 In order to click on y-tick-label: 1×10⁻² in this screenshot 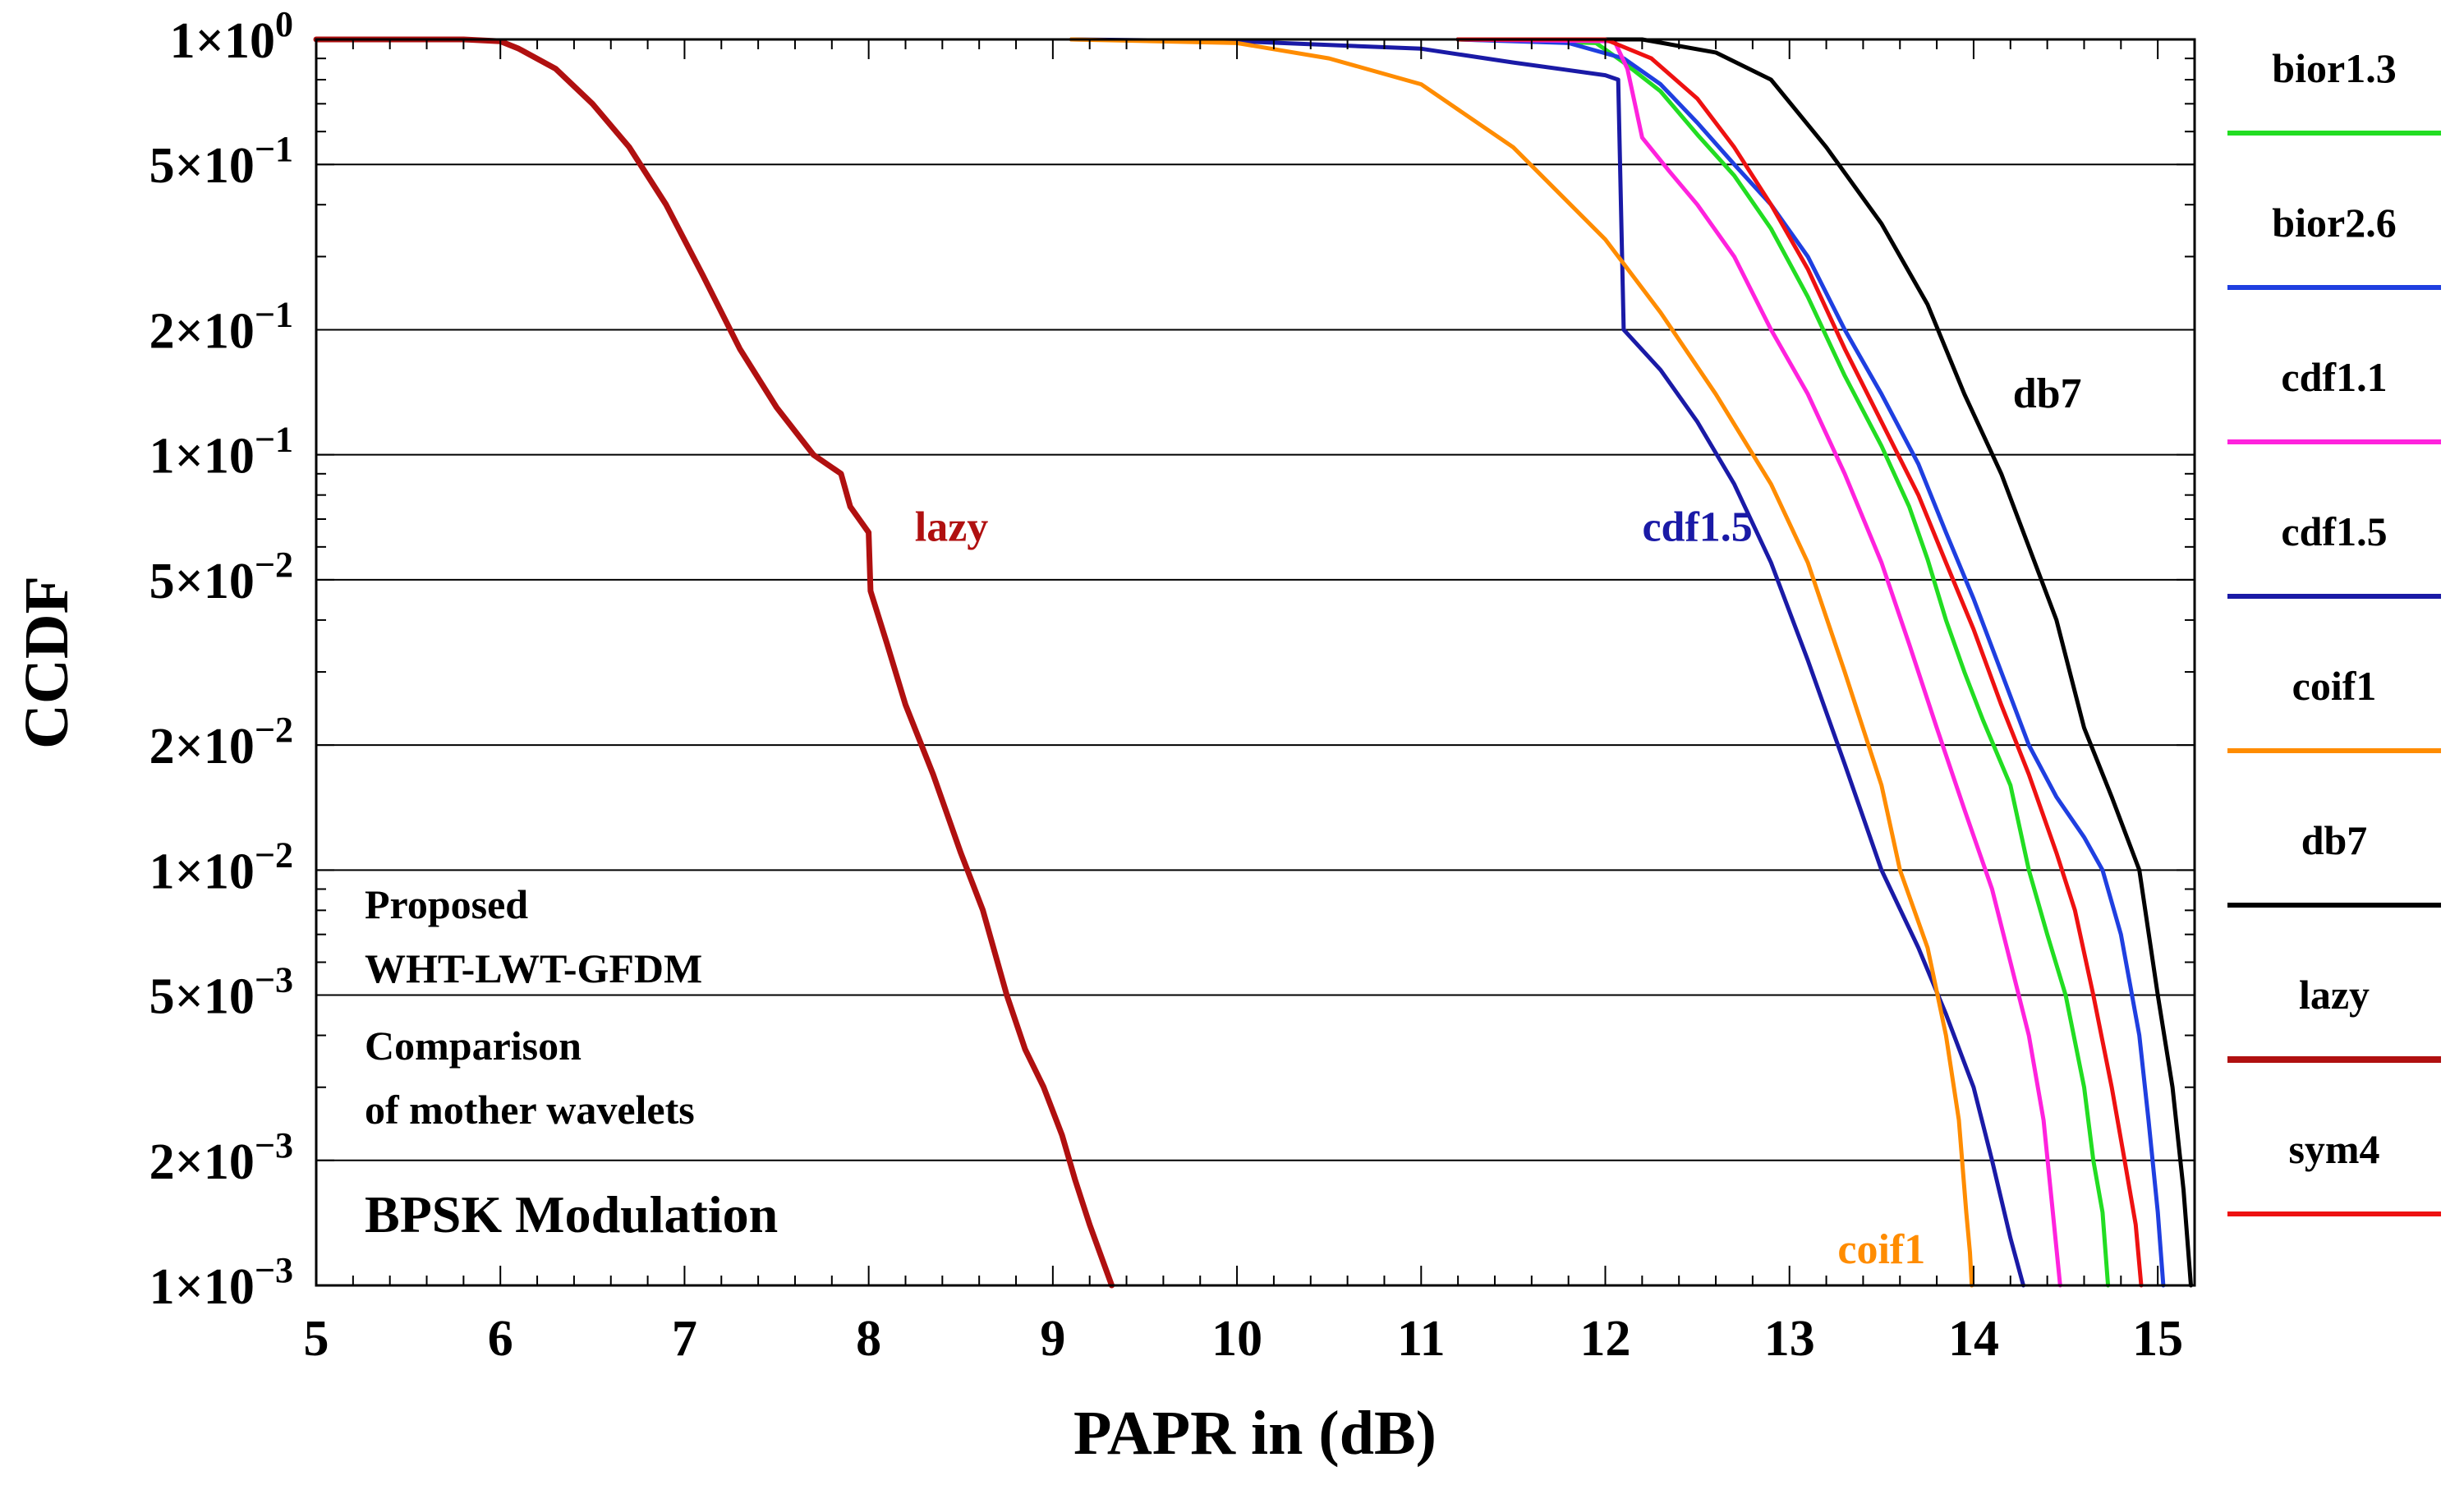, I will do `click(221, 866)`.